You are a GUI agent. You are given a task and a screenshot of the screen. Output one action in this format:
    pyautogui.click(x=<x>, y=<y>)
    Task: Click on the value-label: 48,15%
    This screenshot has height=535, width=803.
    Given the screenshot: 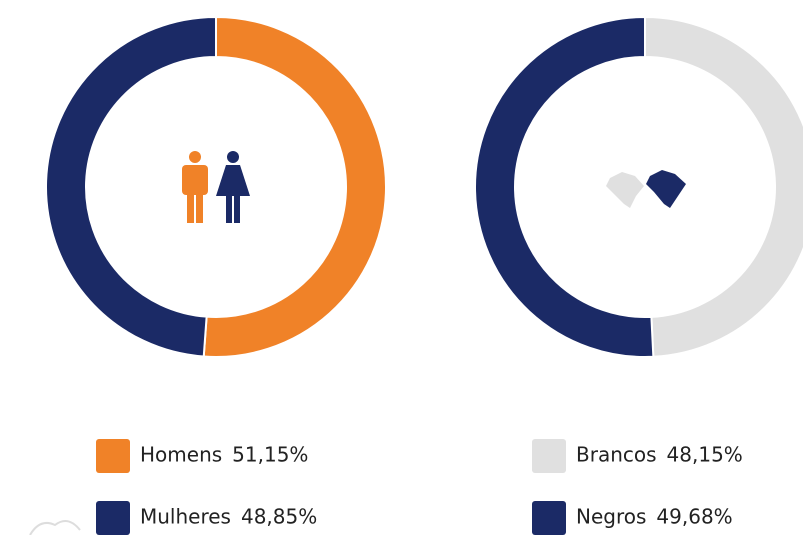 What is the action you would take?
    pyautogui.click(x=705, y=455)
    